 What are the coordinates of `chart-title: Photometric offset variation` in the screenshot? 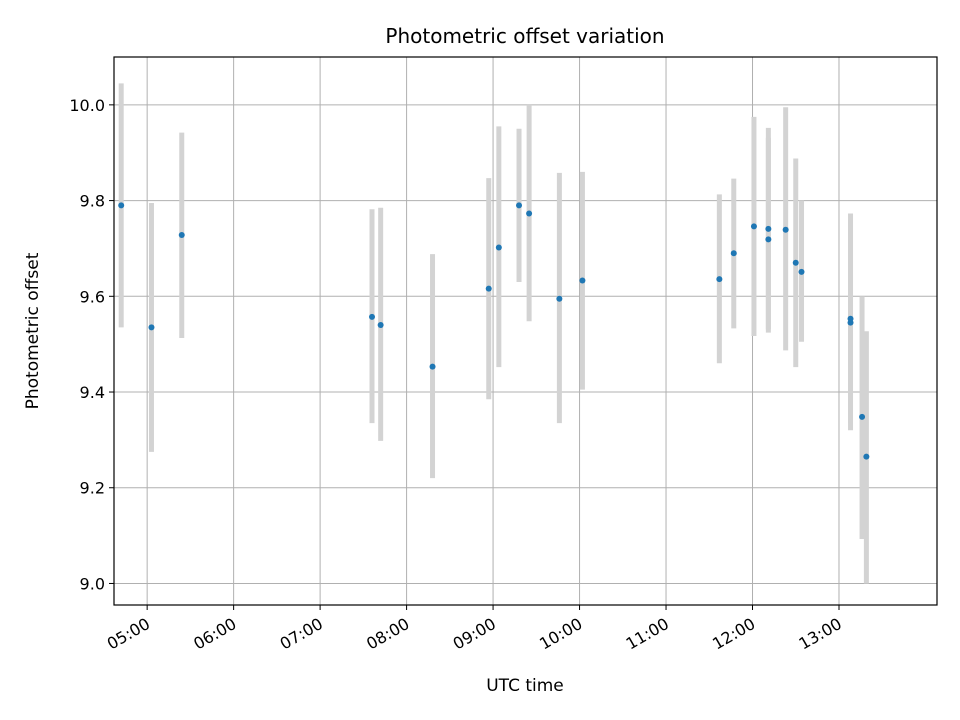 It's located at (524, 36).